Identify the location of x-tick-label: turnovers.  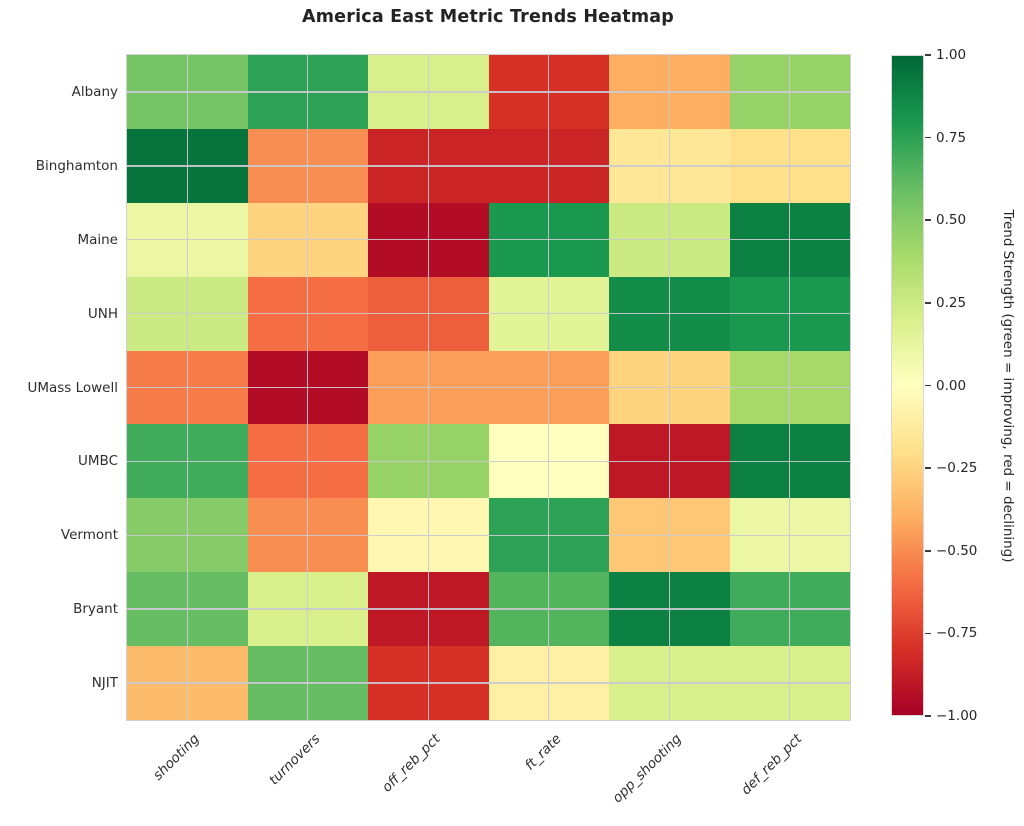
(294, 760).